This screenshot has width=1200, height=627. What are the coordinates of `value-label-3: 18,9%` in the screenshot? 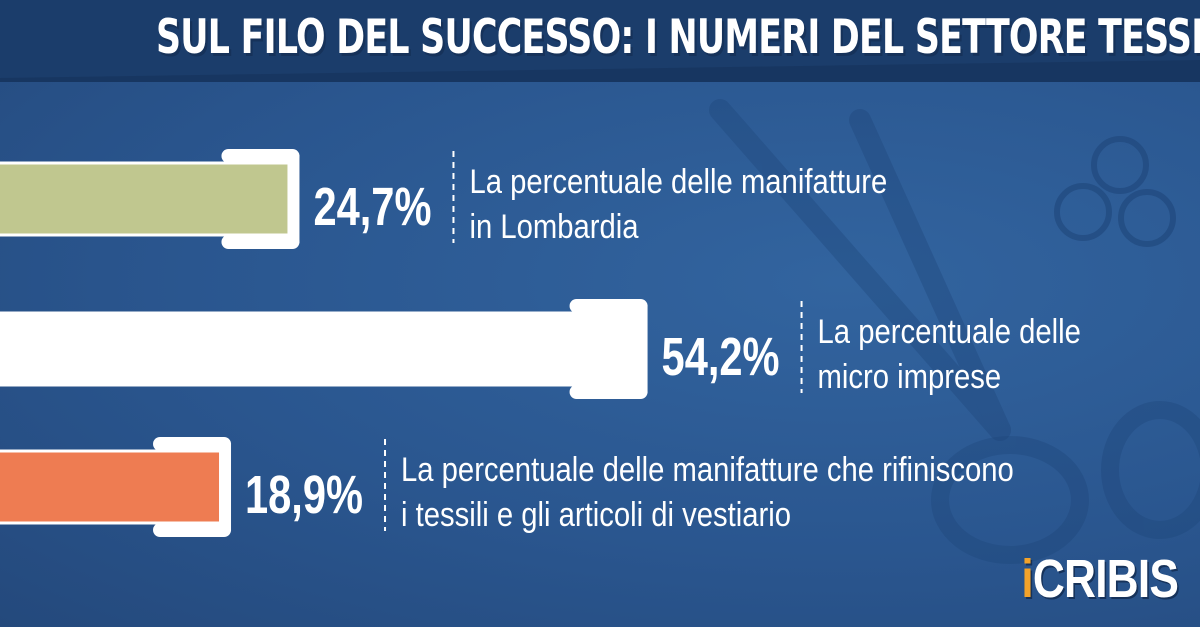 It's located at (304, 495).